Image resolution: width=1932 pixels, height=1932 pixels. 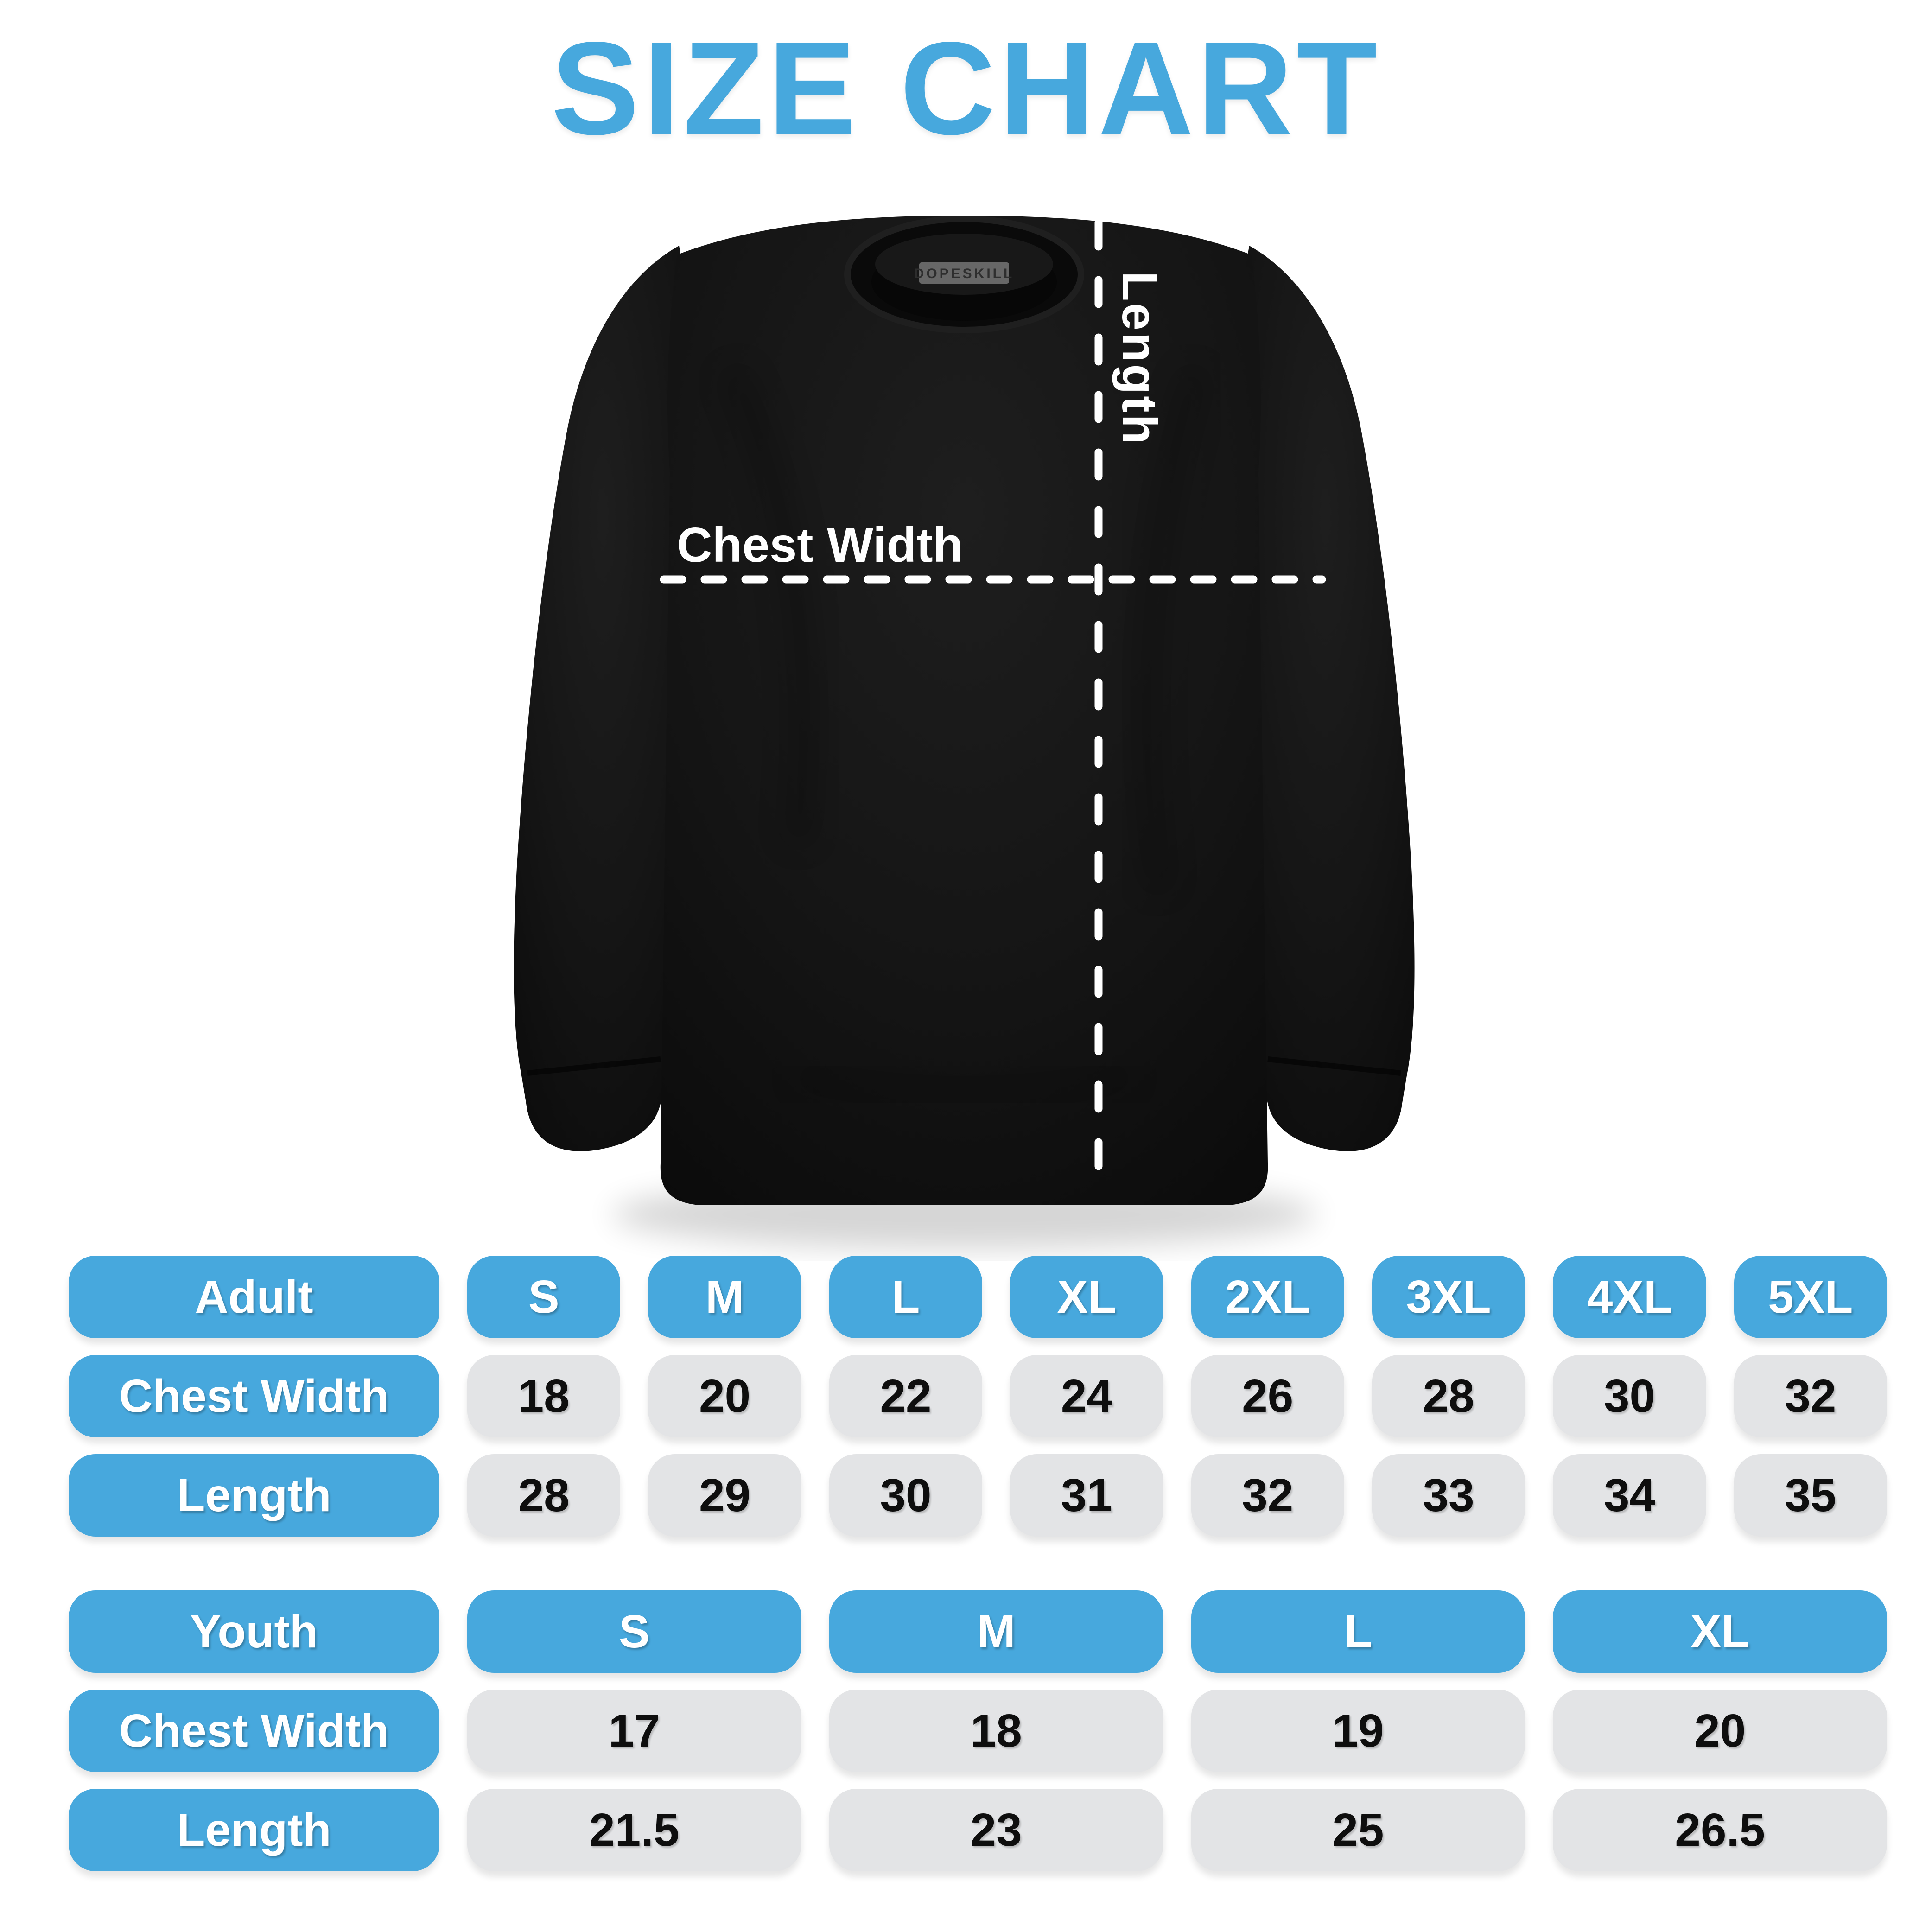 I want to click on cell-value: 35, so click(x=1810, y=1495).